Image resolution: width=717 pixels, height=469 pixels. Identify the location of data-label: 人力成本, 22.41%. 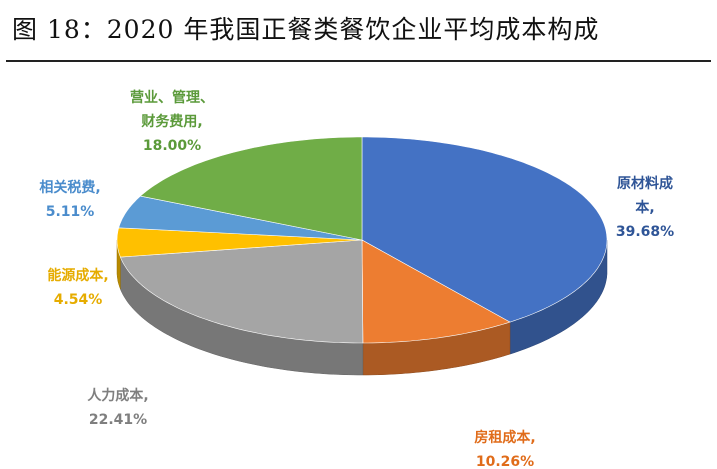
(117, 408).